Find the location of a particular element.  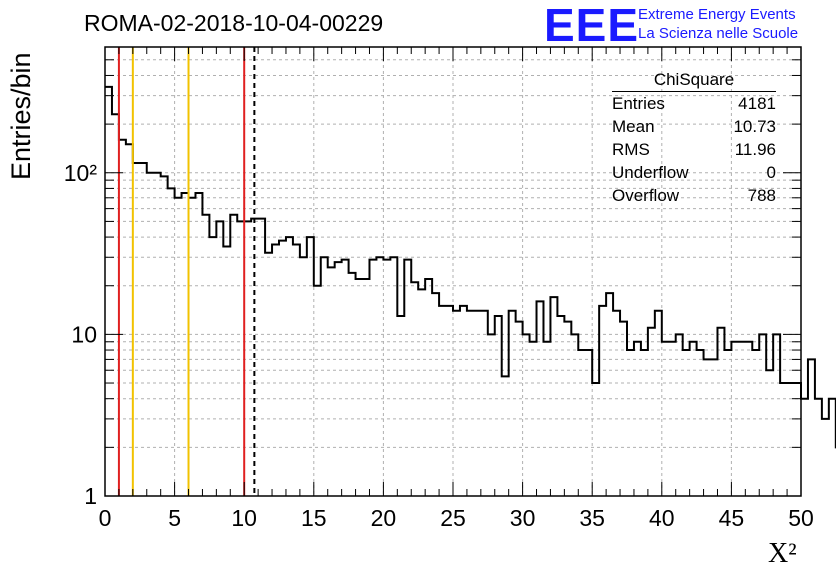

y-tick-label: 10 is located at coordinates (84, 334).